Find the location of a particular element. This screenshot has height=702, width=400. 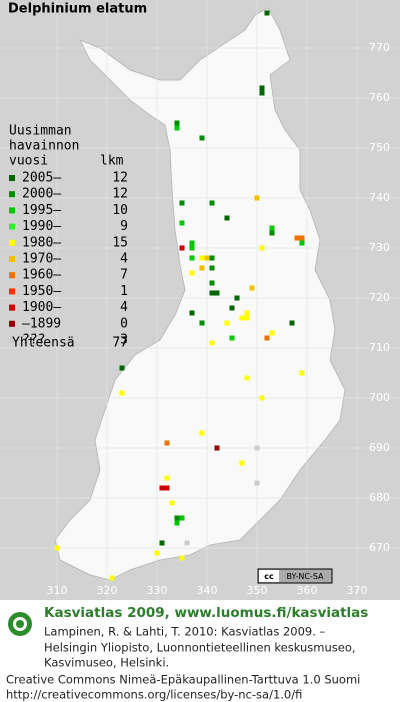

x-tick-label: 340 is located at coordinates (207, 590).